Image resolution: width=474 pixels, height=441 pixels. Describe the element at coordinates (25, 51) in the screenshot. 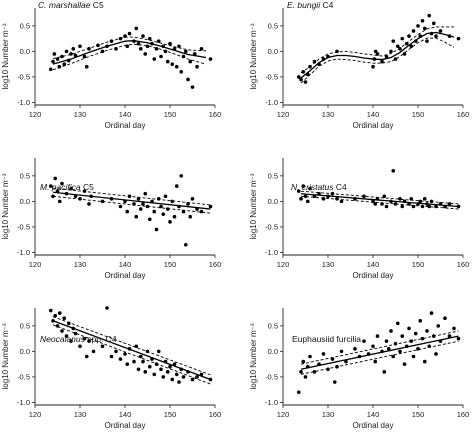

I see `y-tick-label: 0.0` at that location.